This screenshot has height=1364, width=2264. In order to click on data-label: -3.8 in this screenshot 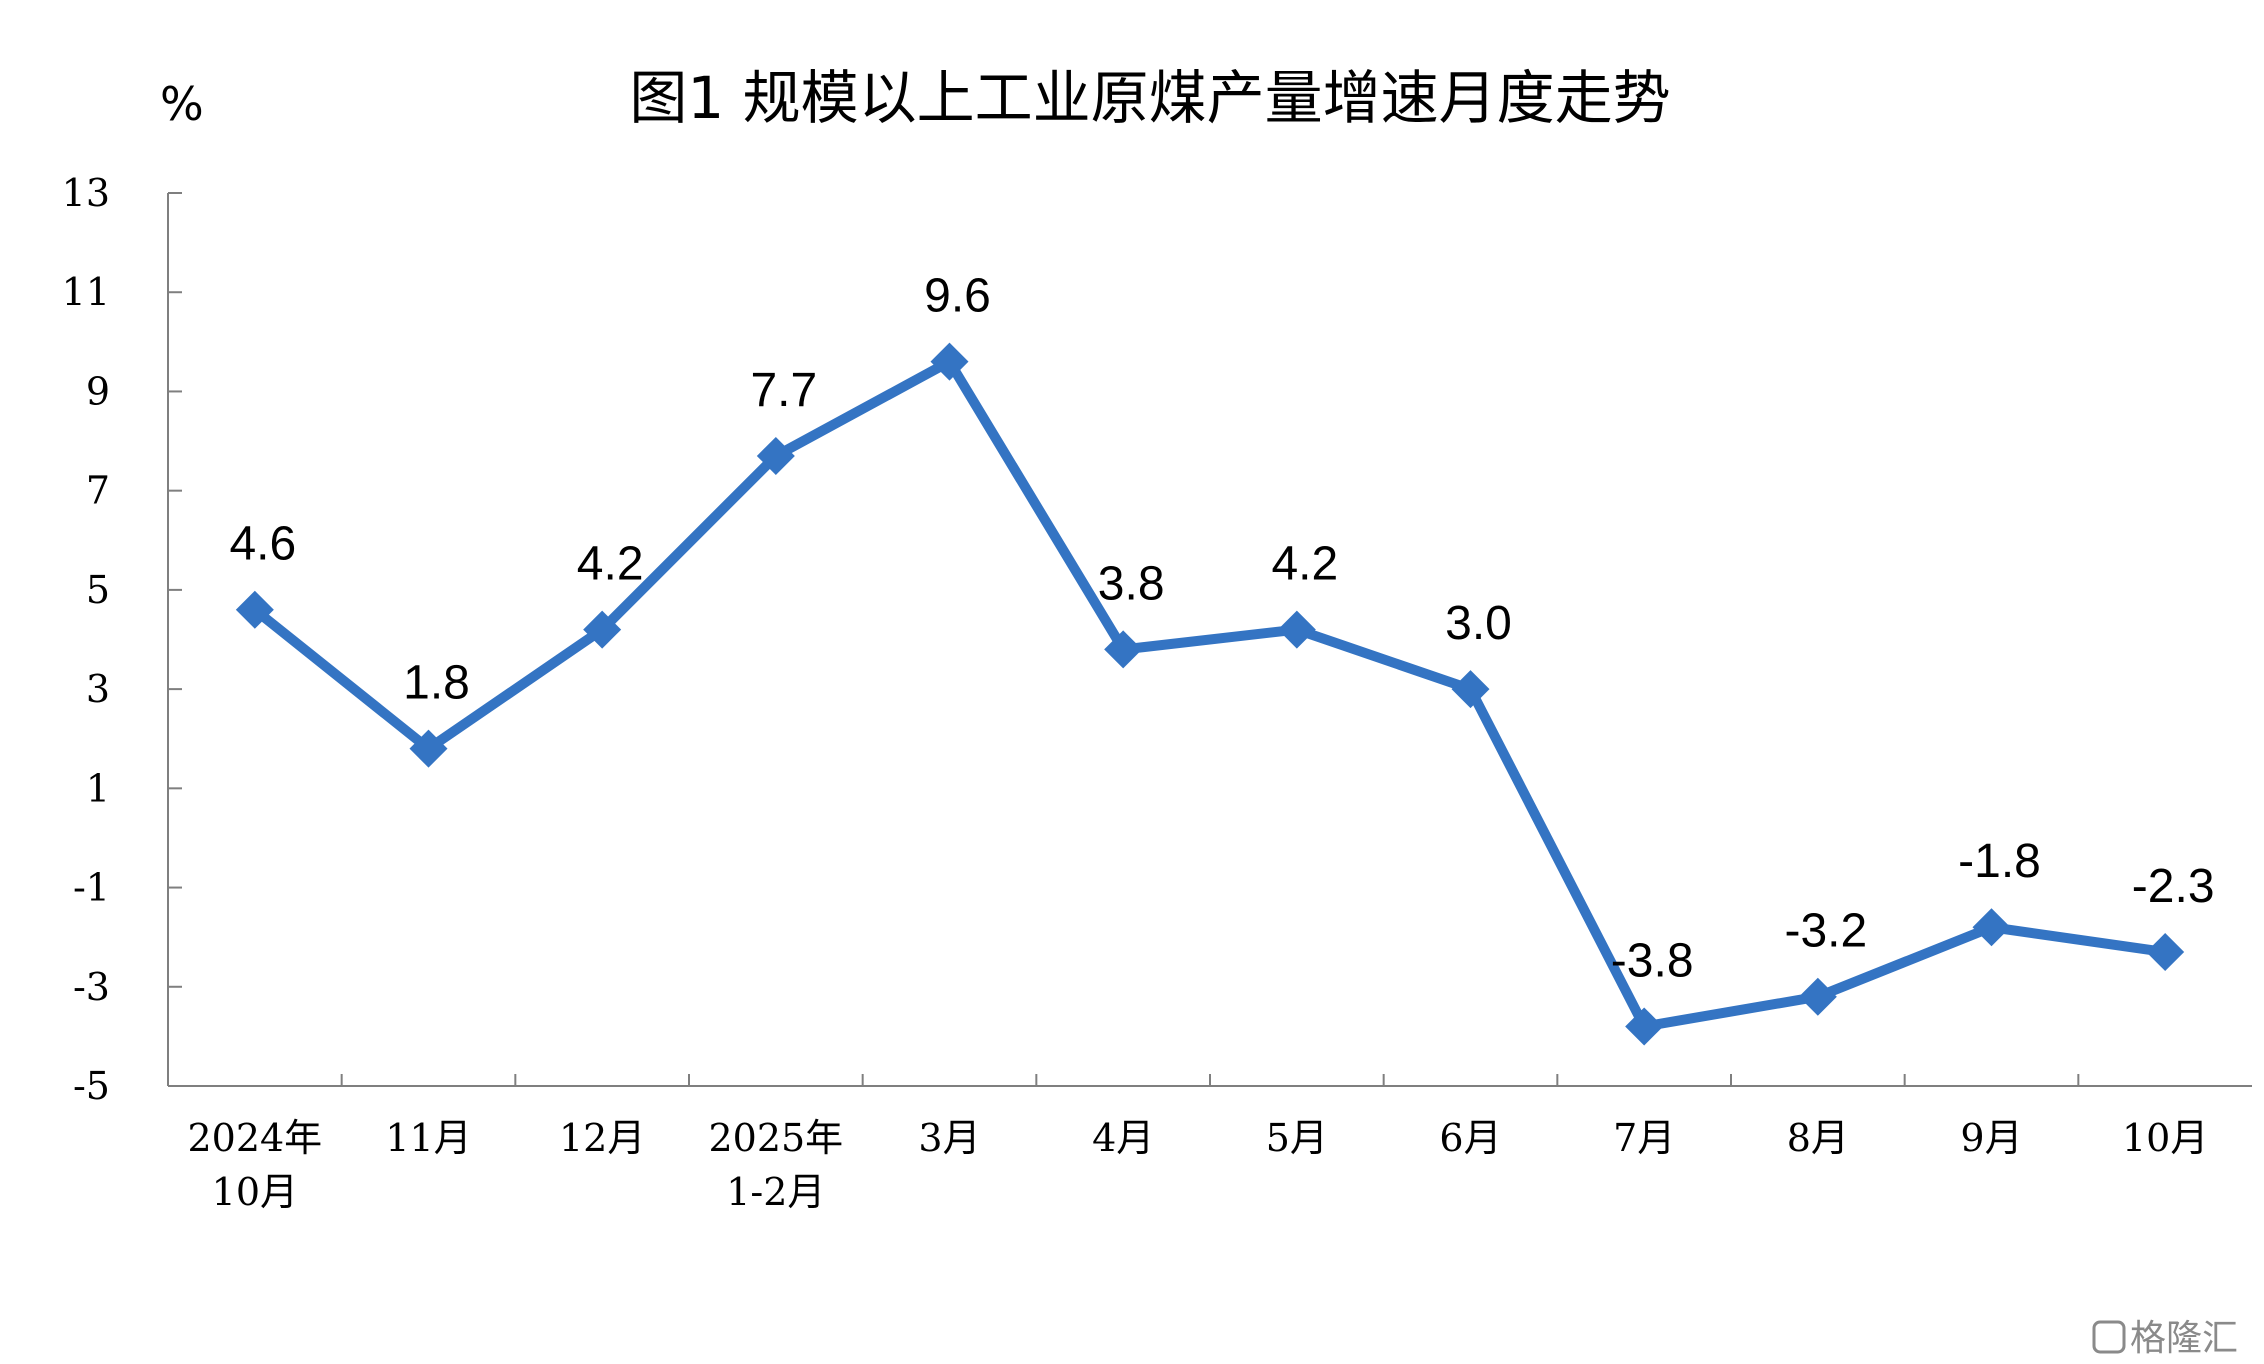, I will do `click(1652, 960)`.